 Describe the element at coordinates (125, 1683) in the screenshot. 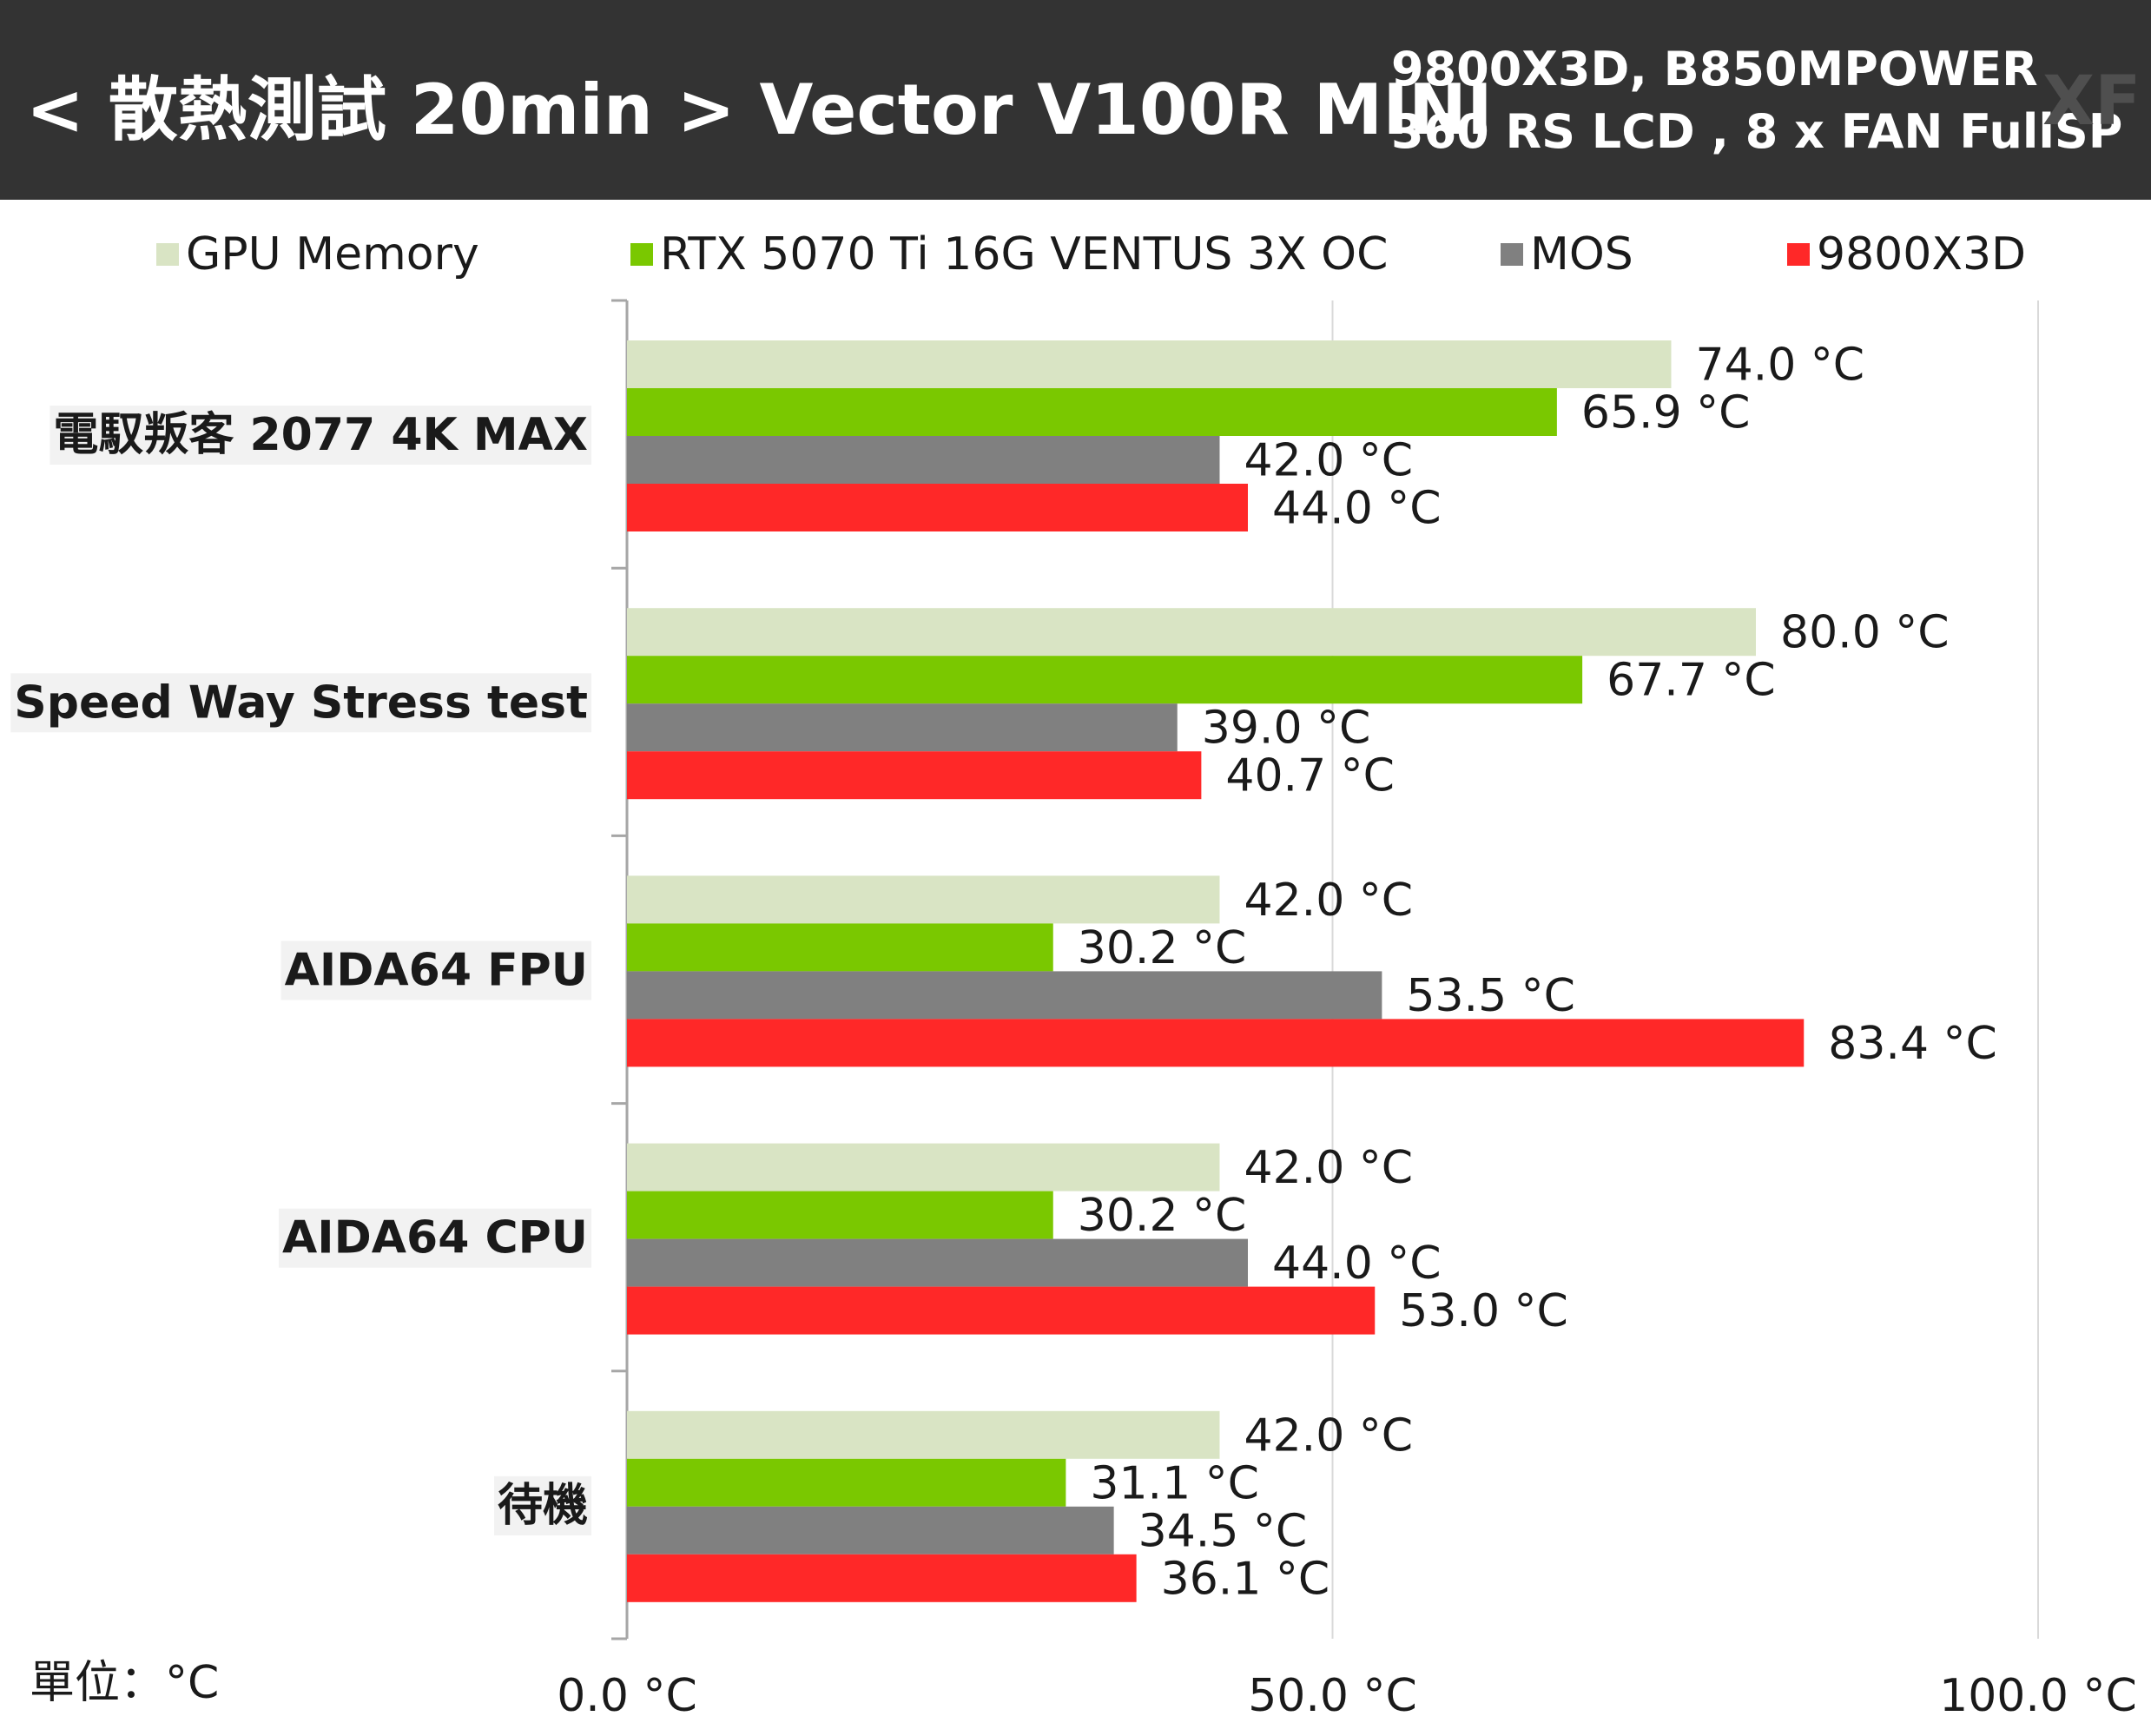

I see `unit-label: 單位：°C` at that location.